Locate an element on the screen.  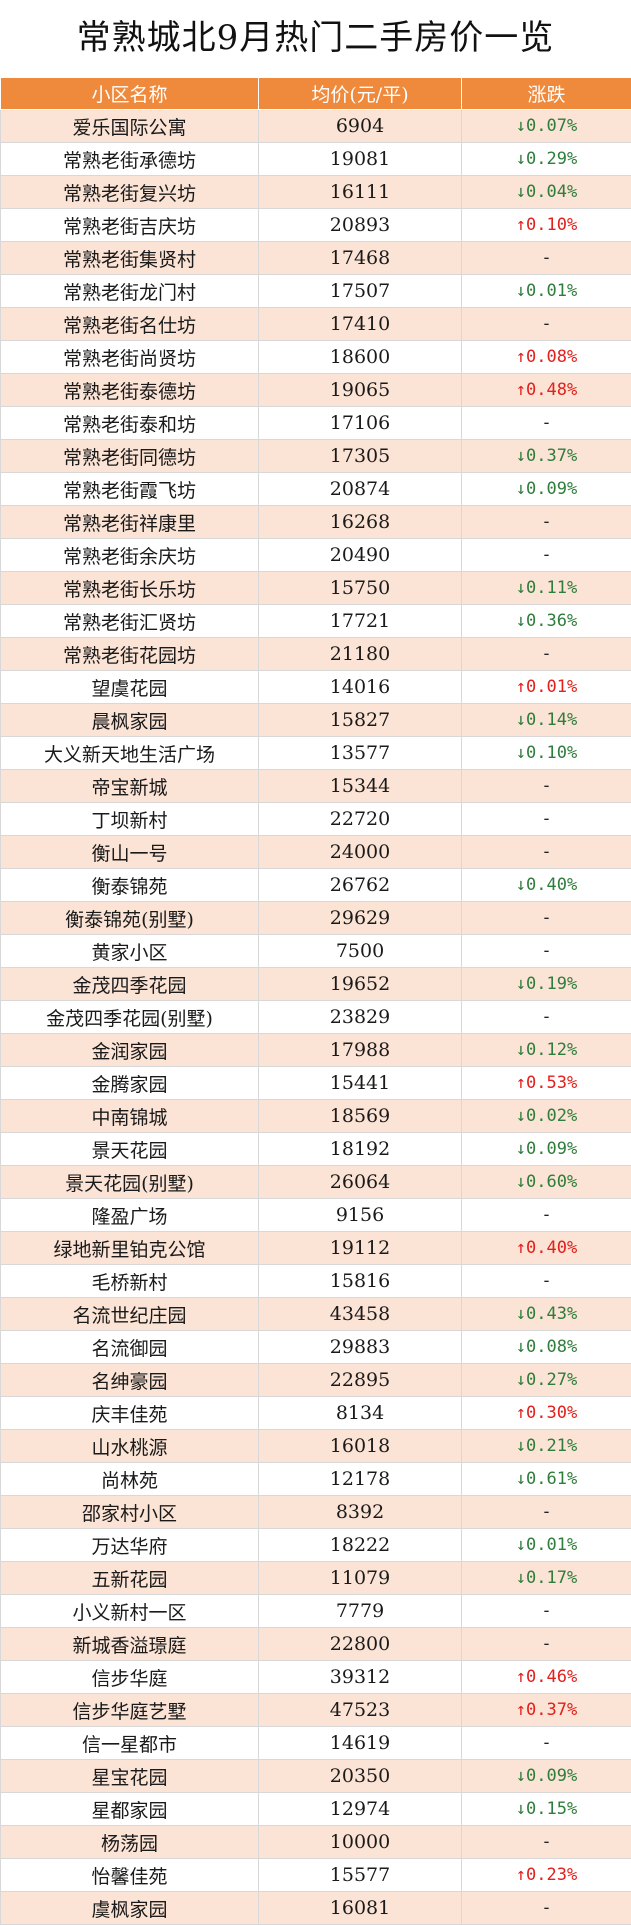
cell-average-price: 10000 is located at coordinates (360, 1842).